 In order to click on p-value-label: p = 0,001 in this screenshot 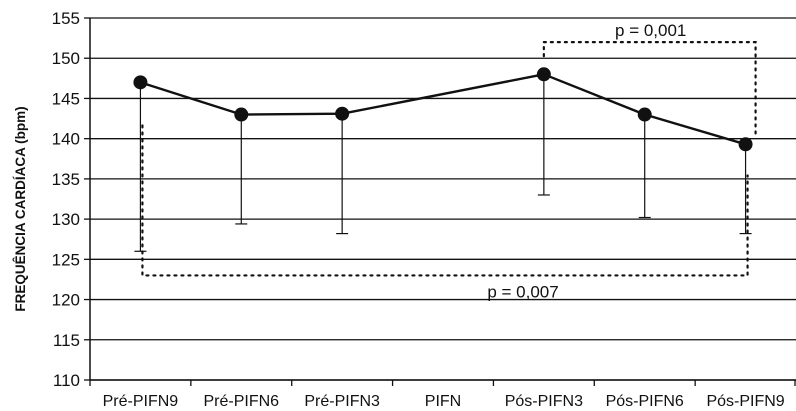, I will do `click(650, 30)`.